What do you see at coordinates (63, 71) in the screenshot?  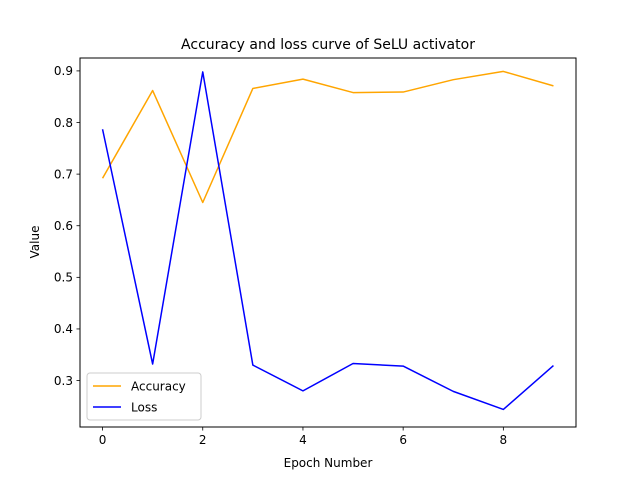 I see `y-tick-label: 0.9` at bounding box center [63, 71].